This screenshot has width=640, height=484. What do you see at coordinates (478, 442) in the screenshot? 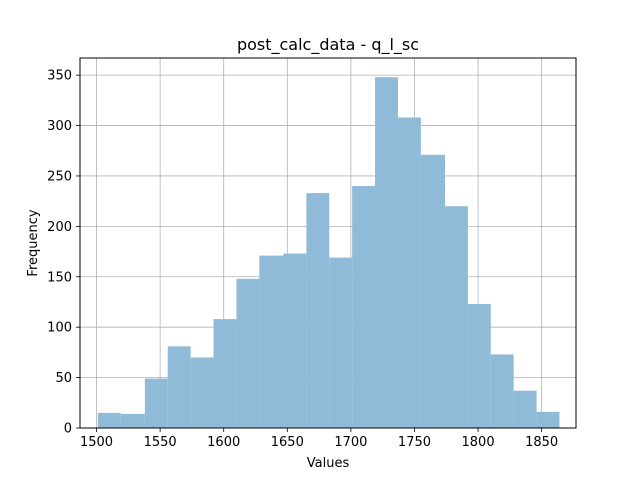
I see `x-tick-label: 1800` at bounding box center [478, 442].